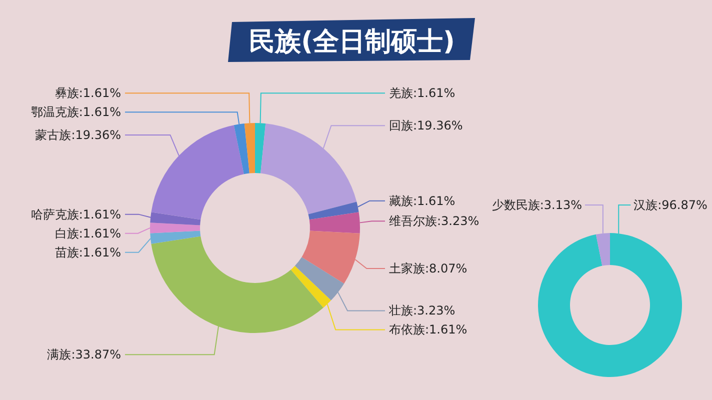 The image size is (712, 400). What do you see at coordinates (87, 93) in the screenshot?
I see `slice-label: 彝族:1.61%` at bounding box center [87, 93].